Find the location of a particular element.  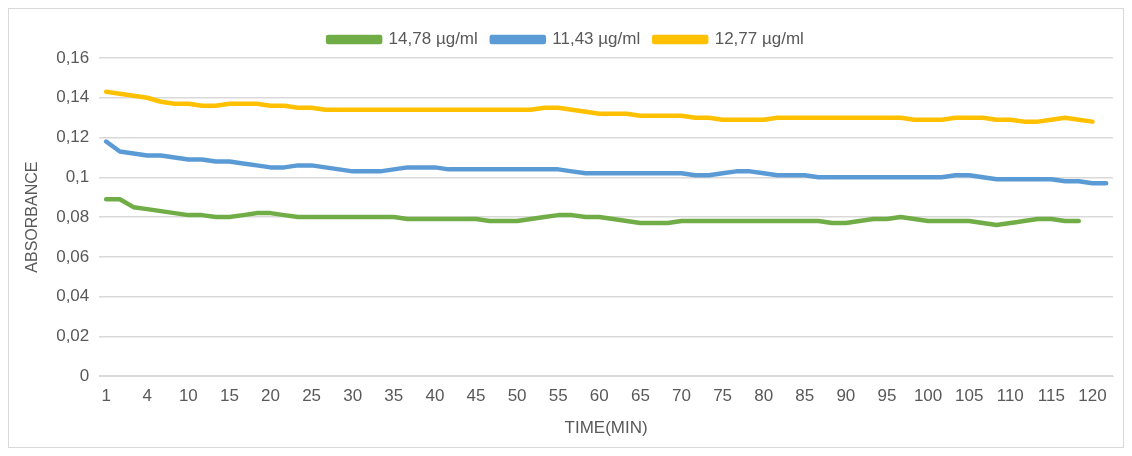

x-tick-label: 120 is located at coordinates (1092, 396).